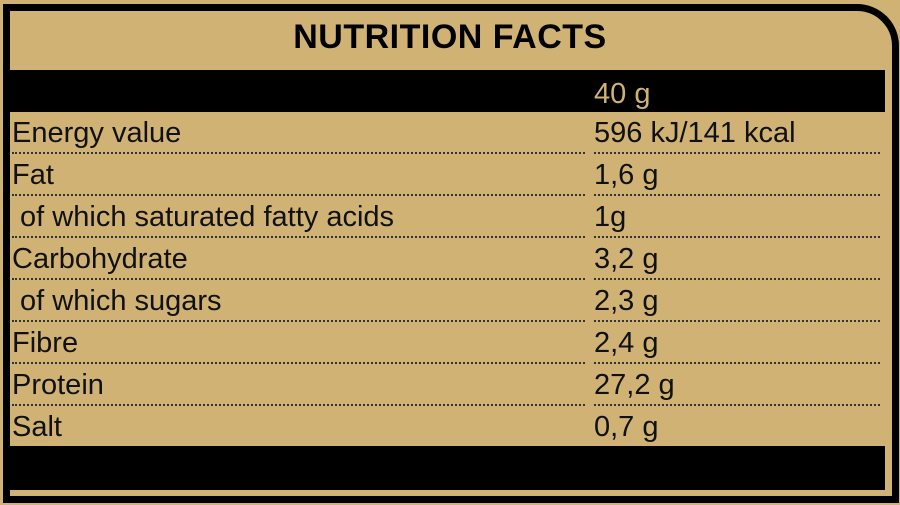  What do you see at coordinates (622, 94) in the screenshot?
I see `serving-size: 40 g` at bounding box center [622, 94].